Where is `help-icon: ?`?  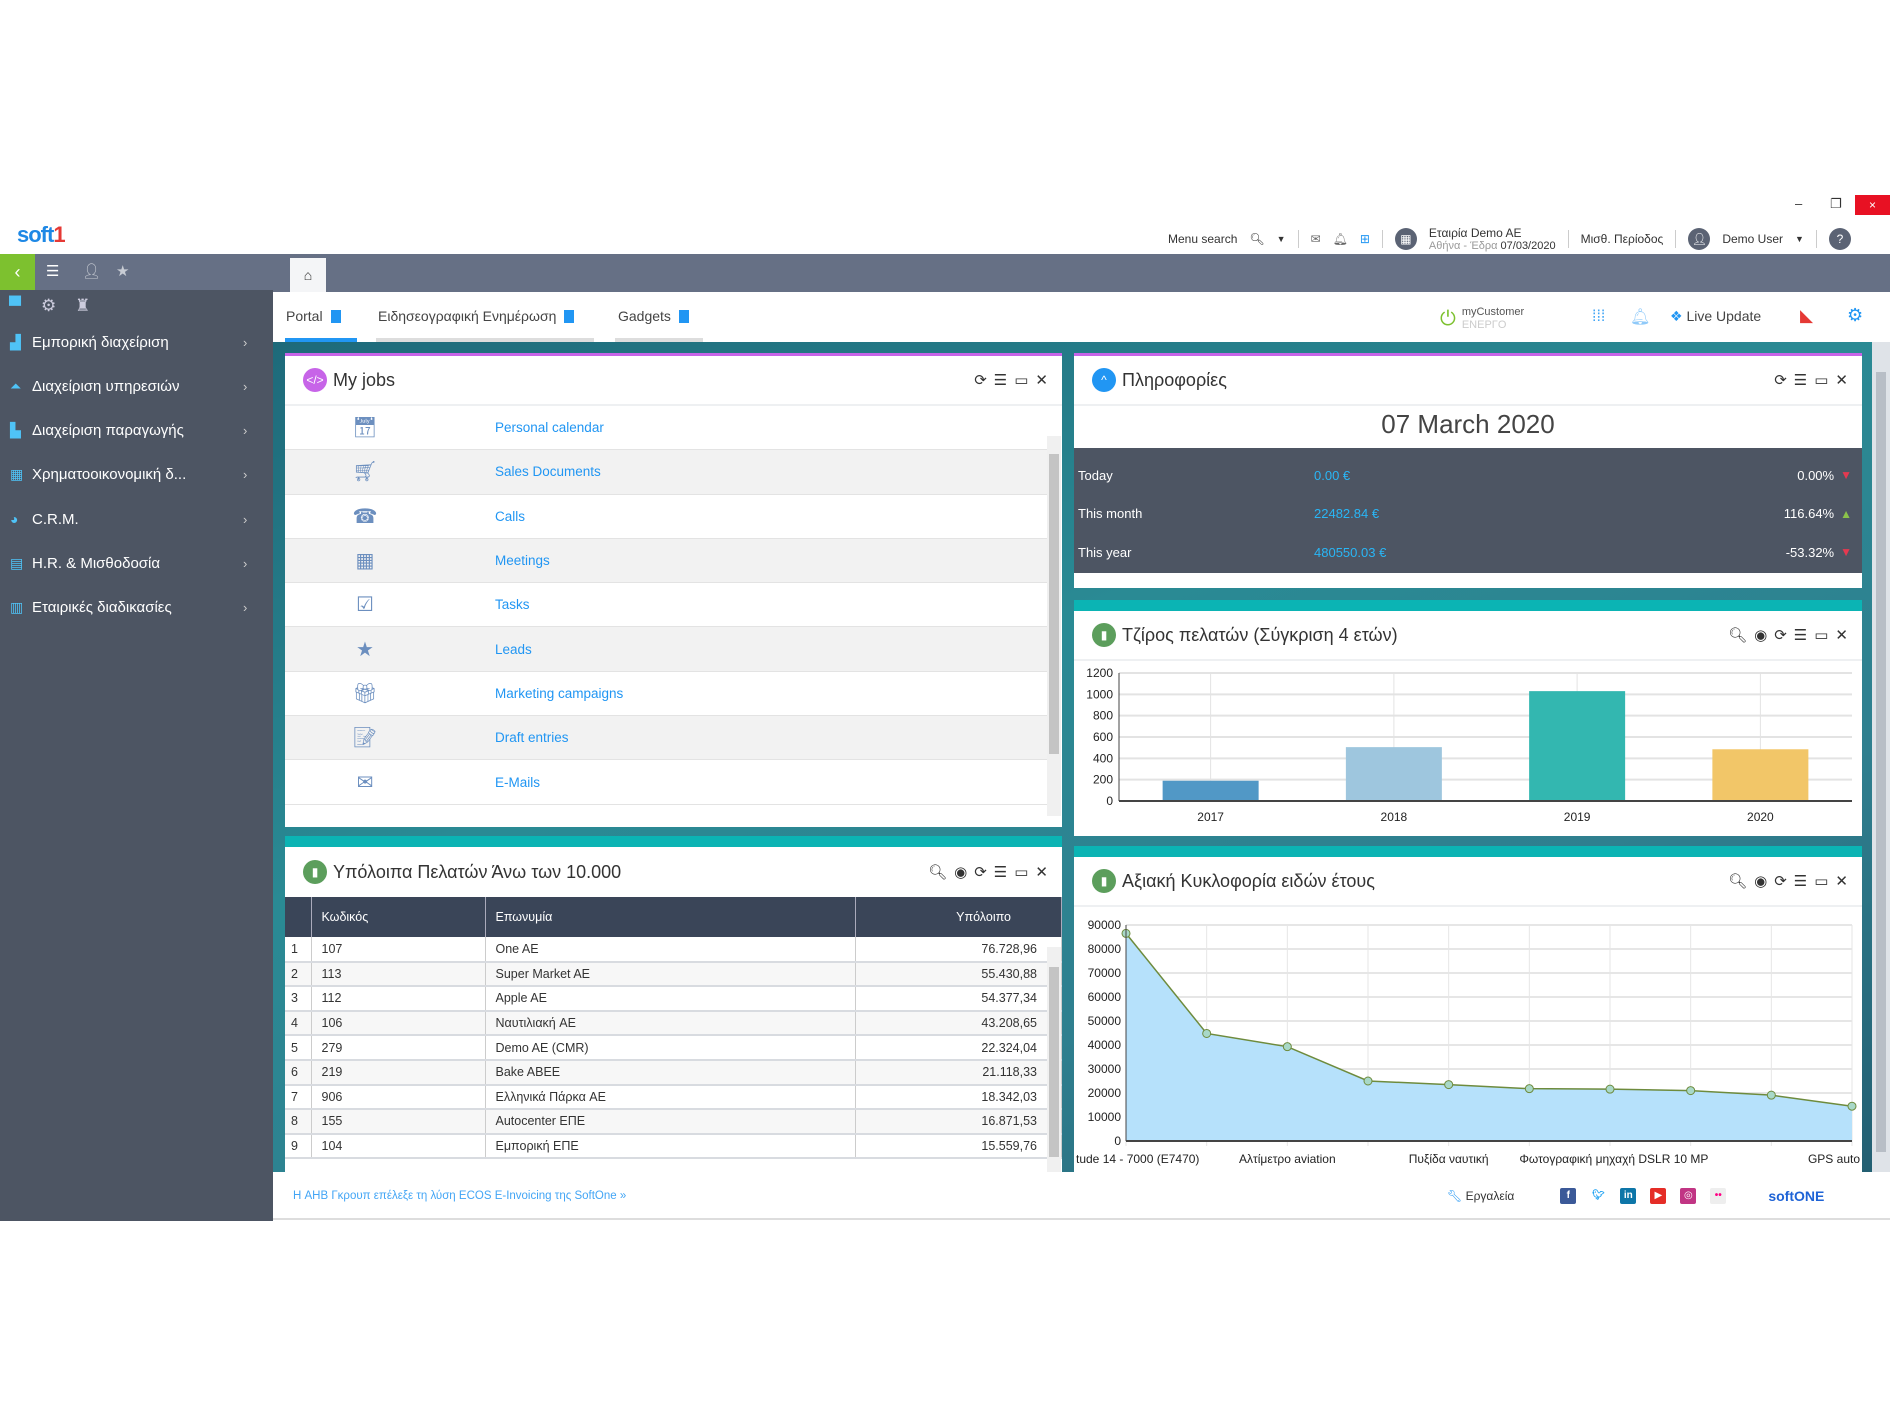
help-icon: ? is located at coordinates (1839, 239).